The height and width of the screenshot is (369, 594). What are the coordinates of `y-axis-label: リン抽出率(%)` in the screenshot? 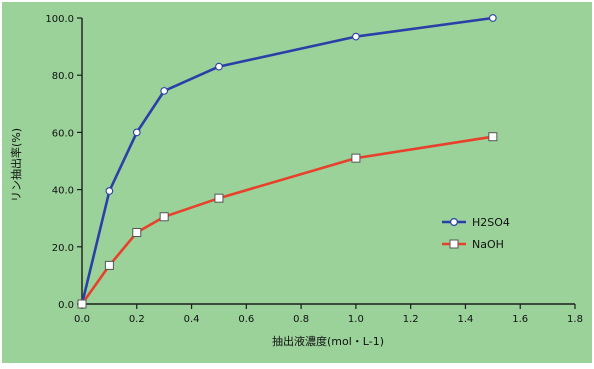 It's located at (16, 165).